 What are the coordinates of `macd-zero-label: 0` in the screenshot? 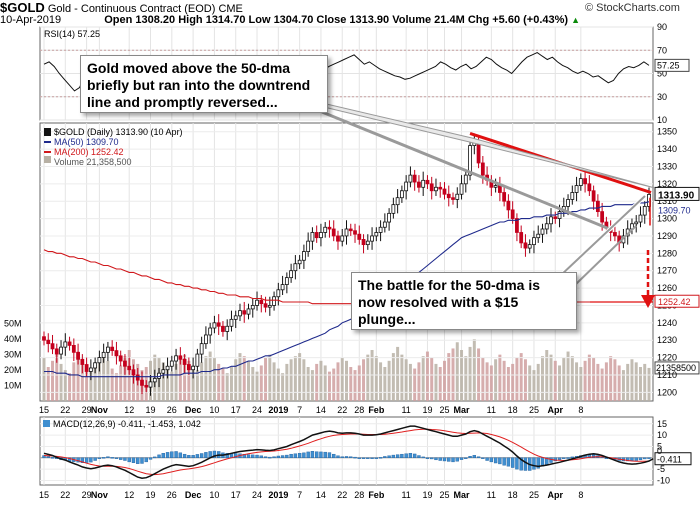 It's located at (659, 451).